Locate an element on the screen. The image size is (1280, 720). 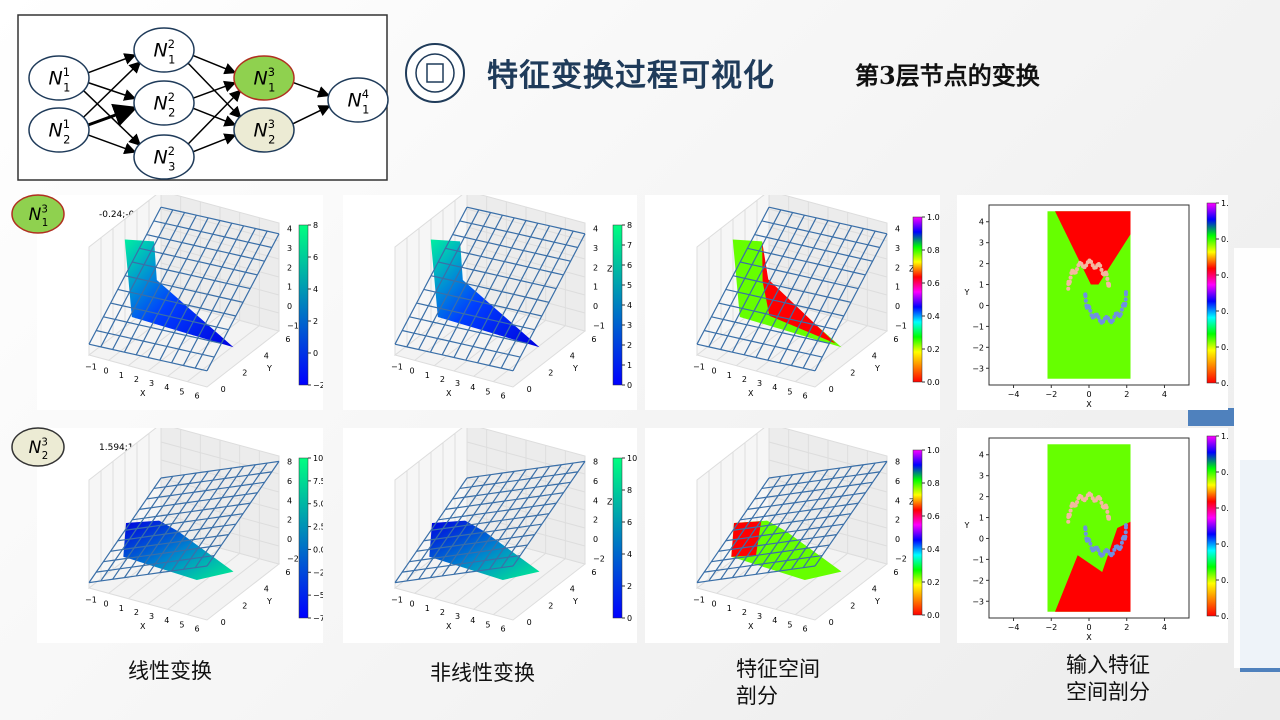
y-tick-label: −3 is located at coordinates (978, 368).